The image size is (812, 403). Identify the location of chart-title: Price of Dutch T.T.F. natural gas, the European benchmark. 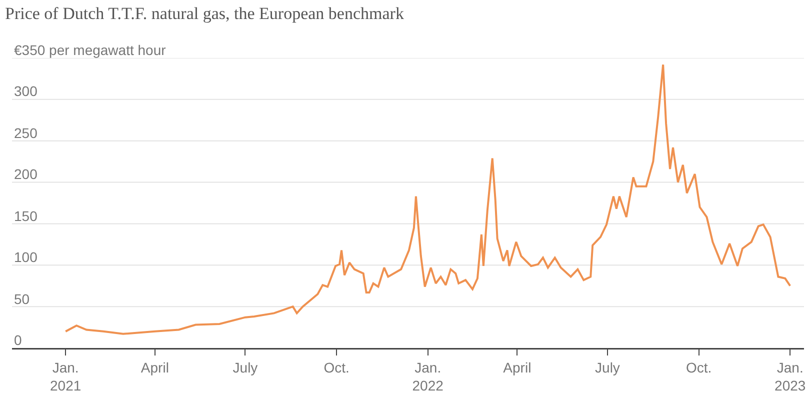
(204, 14).